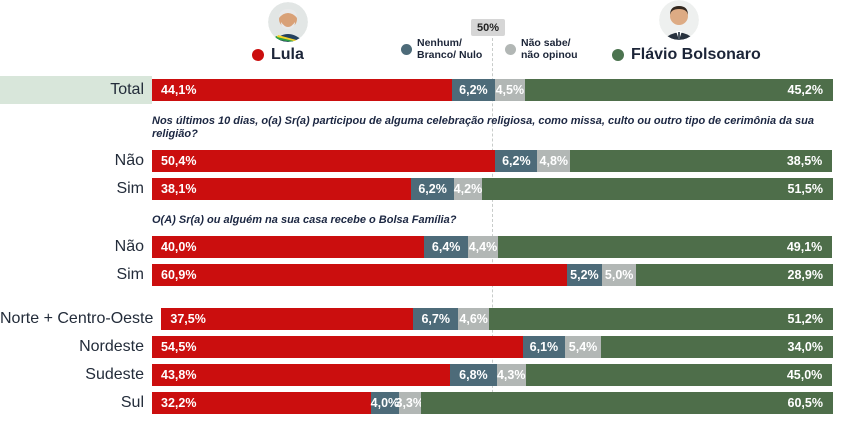 The image size is (859, 422). I want to click on nenhum-label-line2: Branco/ Nulo, so click(450, 55).